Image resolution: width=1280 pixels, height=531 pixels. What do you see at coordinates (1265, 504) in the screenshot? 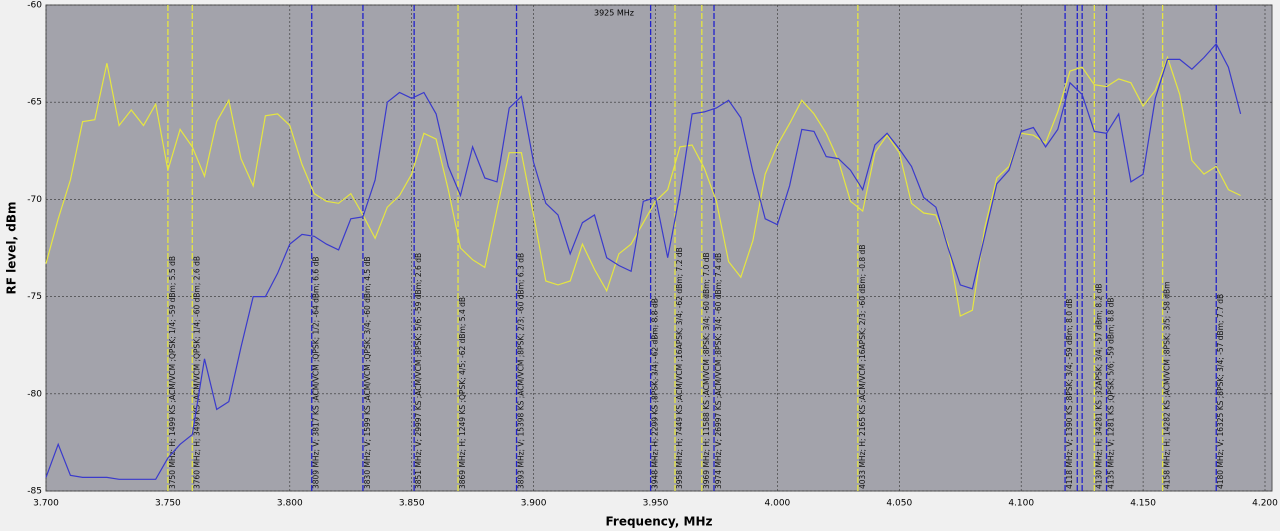
I see `x-tick-label: 4.200` at bounding box center [1265, 504].